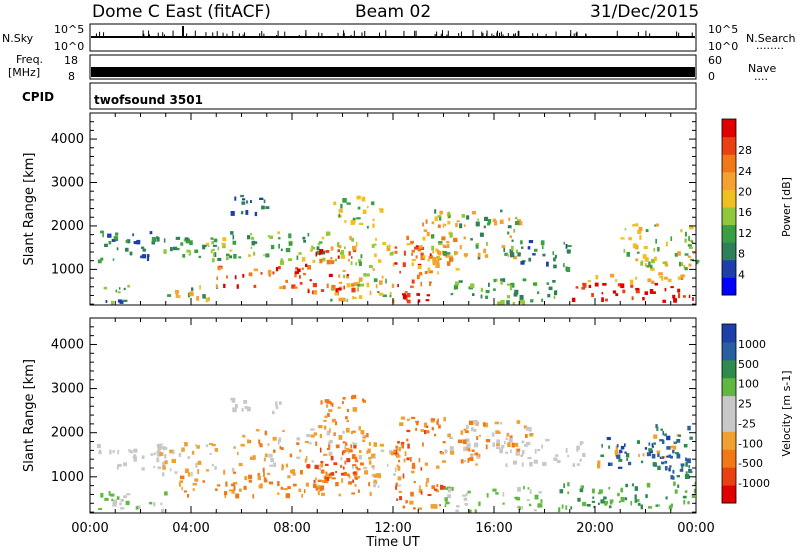 This screenshot has width=800, height=554. Describe the element at coordinates (393, 72) in the screenshot. I see `freq-band` at that location.